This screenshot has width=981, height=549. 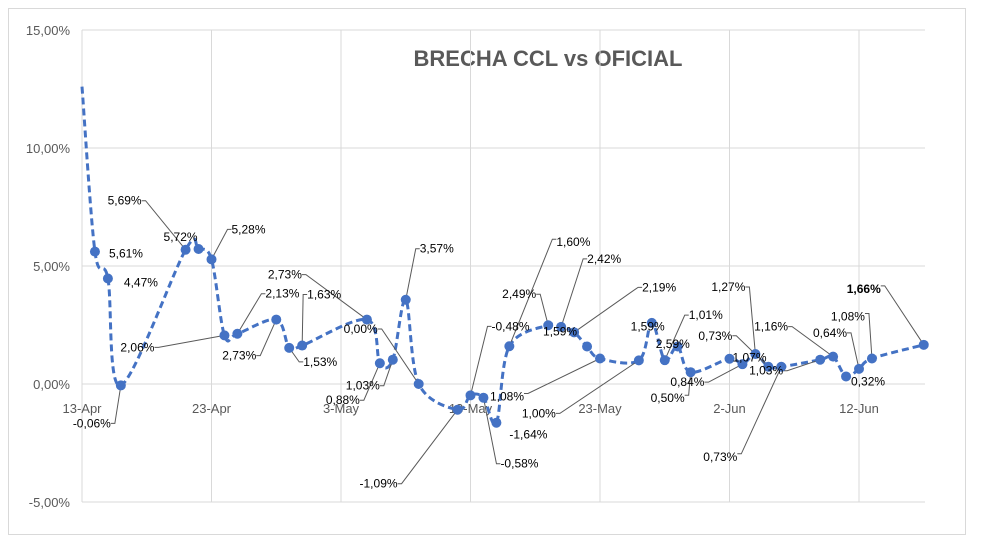 What do you see at coordinates (343, 400) in the screenshot?
I see `data-label: 0,88%` at bounding box center [343, 400].